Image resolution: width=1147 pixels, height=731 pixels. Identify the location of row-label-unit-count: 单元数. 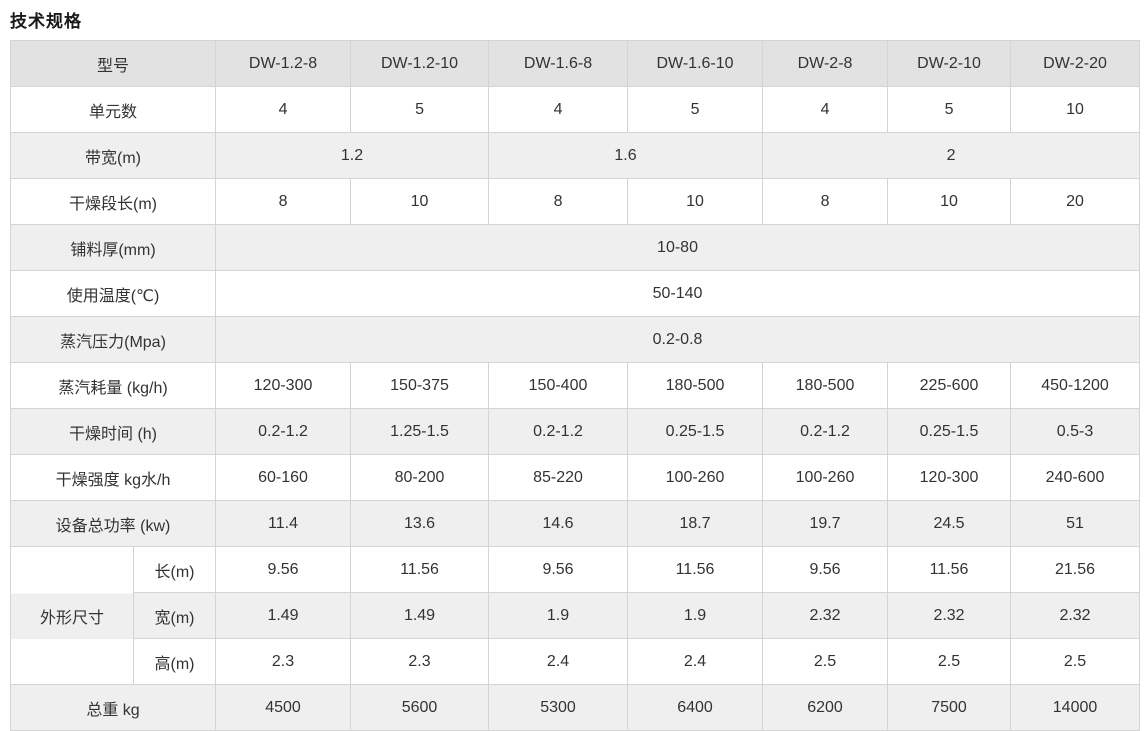
(113, 109).